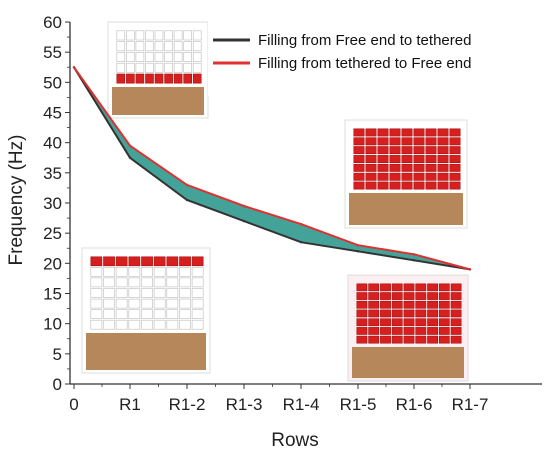 The image size is (550, 461). Describe the element at coordinates (414, 404) in the screenshot. I see `x-tick-label-6: R1-6` at that location.